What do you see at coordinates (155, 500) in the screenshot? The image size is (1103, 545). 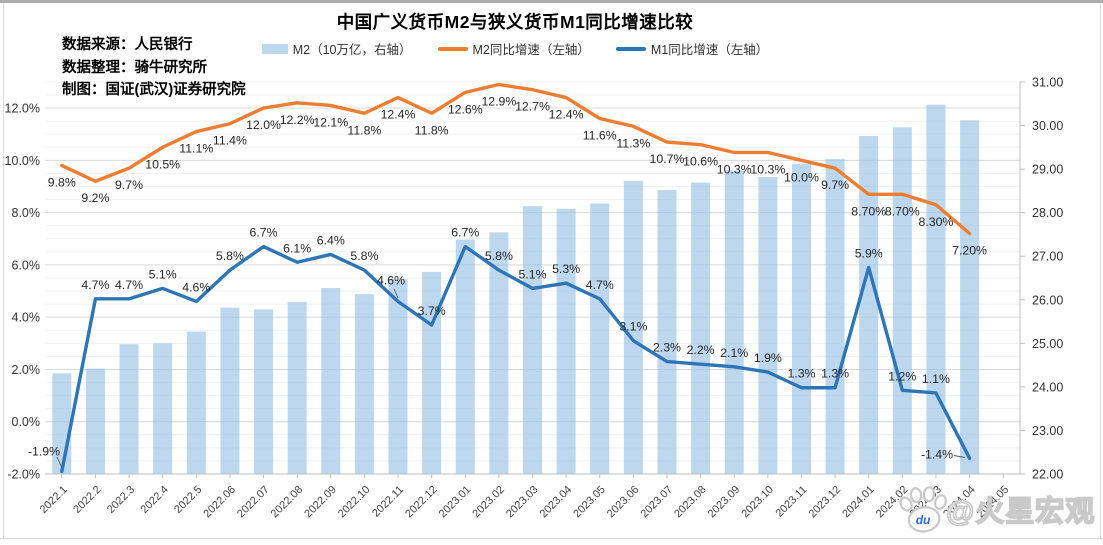 I see `x-axis-label: 2022.4` at bounding box center [155, 500].